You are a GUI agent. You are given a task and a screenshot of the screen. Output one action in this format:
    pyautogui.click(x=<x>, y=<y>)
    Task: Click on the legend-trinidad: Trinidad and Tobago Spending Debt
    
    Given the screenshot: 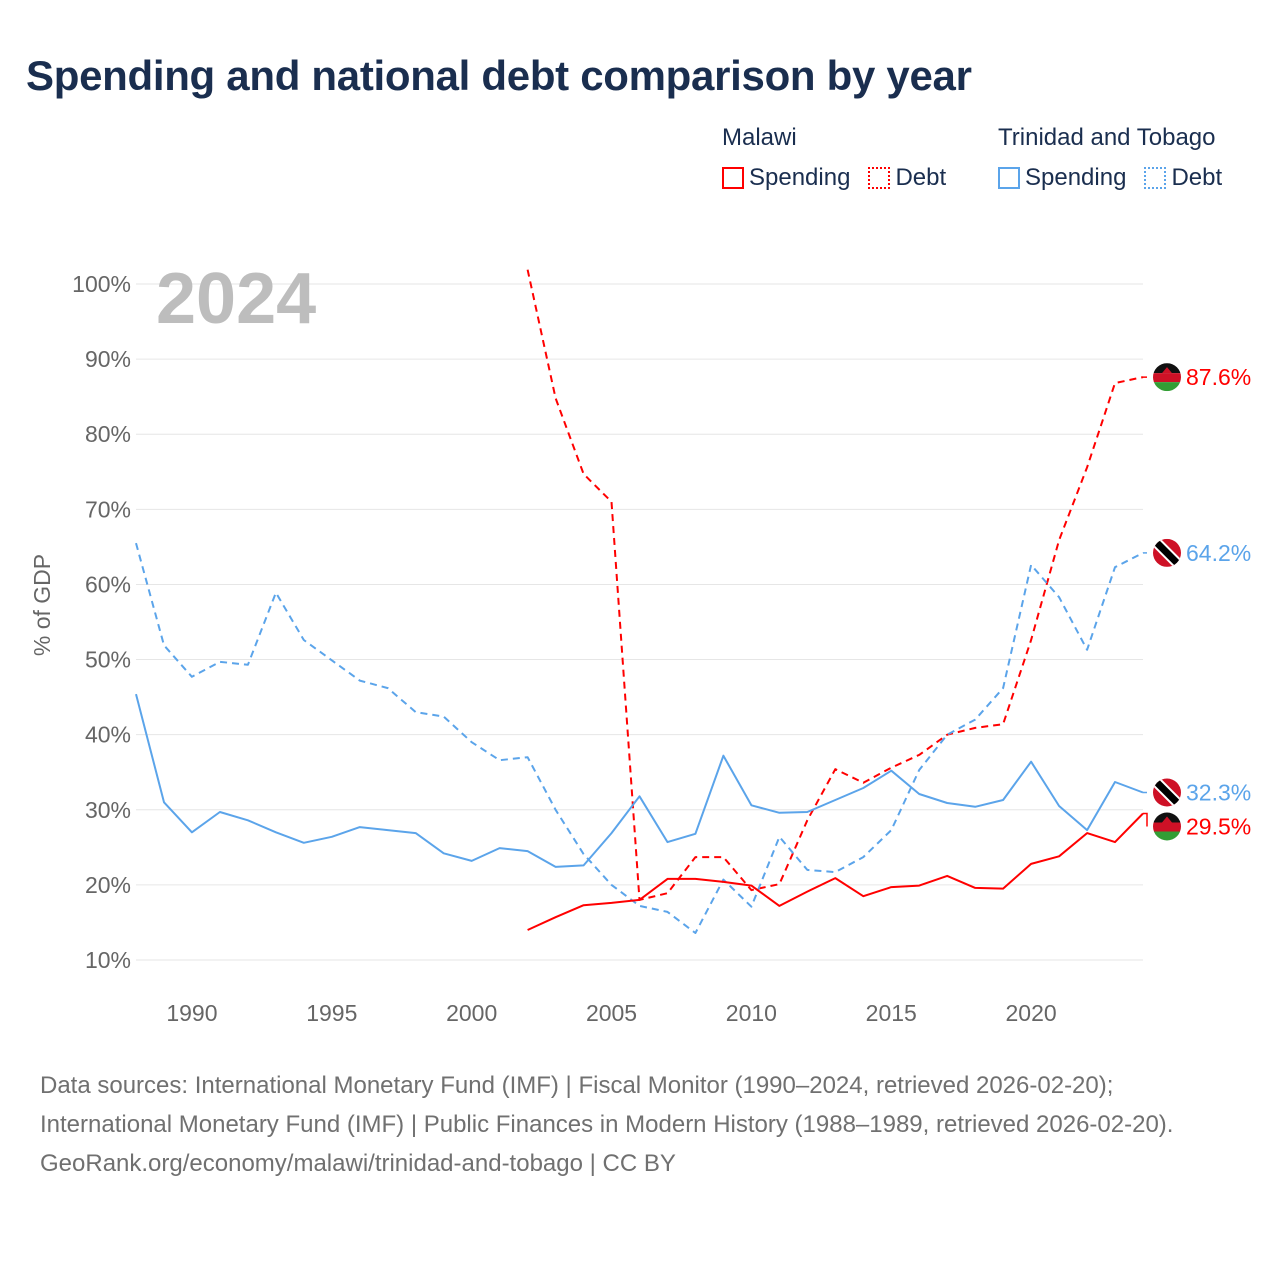 What is the action you would take?
    pyautogui.click(x=1110, y=158)
    